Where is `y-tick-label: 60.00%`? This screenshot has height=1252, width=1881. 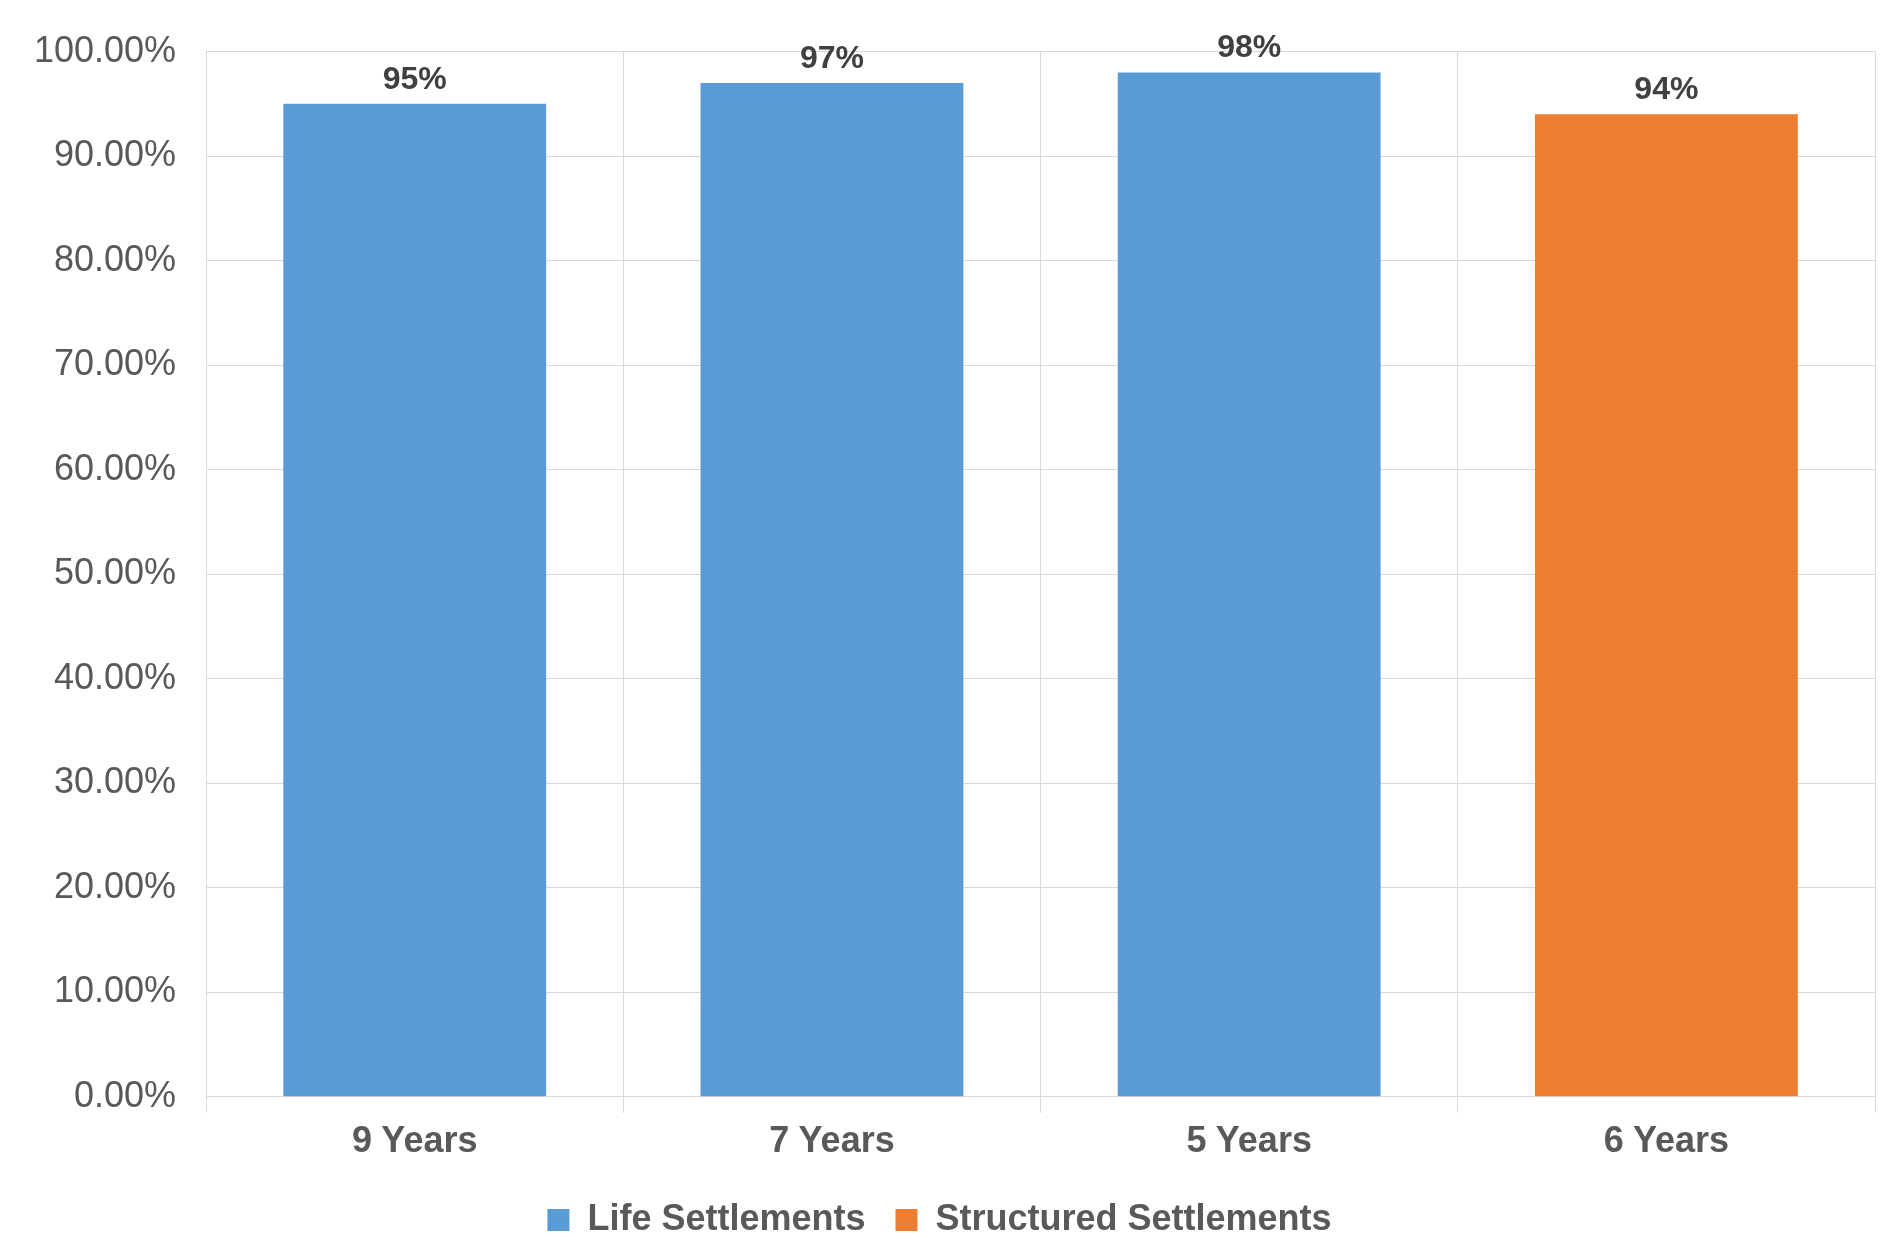
y-tick-label: 60.00% is located at coordinates (115, 467).